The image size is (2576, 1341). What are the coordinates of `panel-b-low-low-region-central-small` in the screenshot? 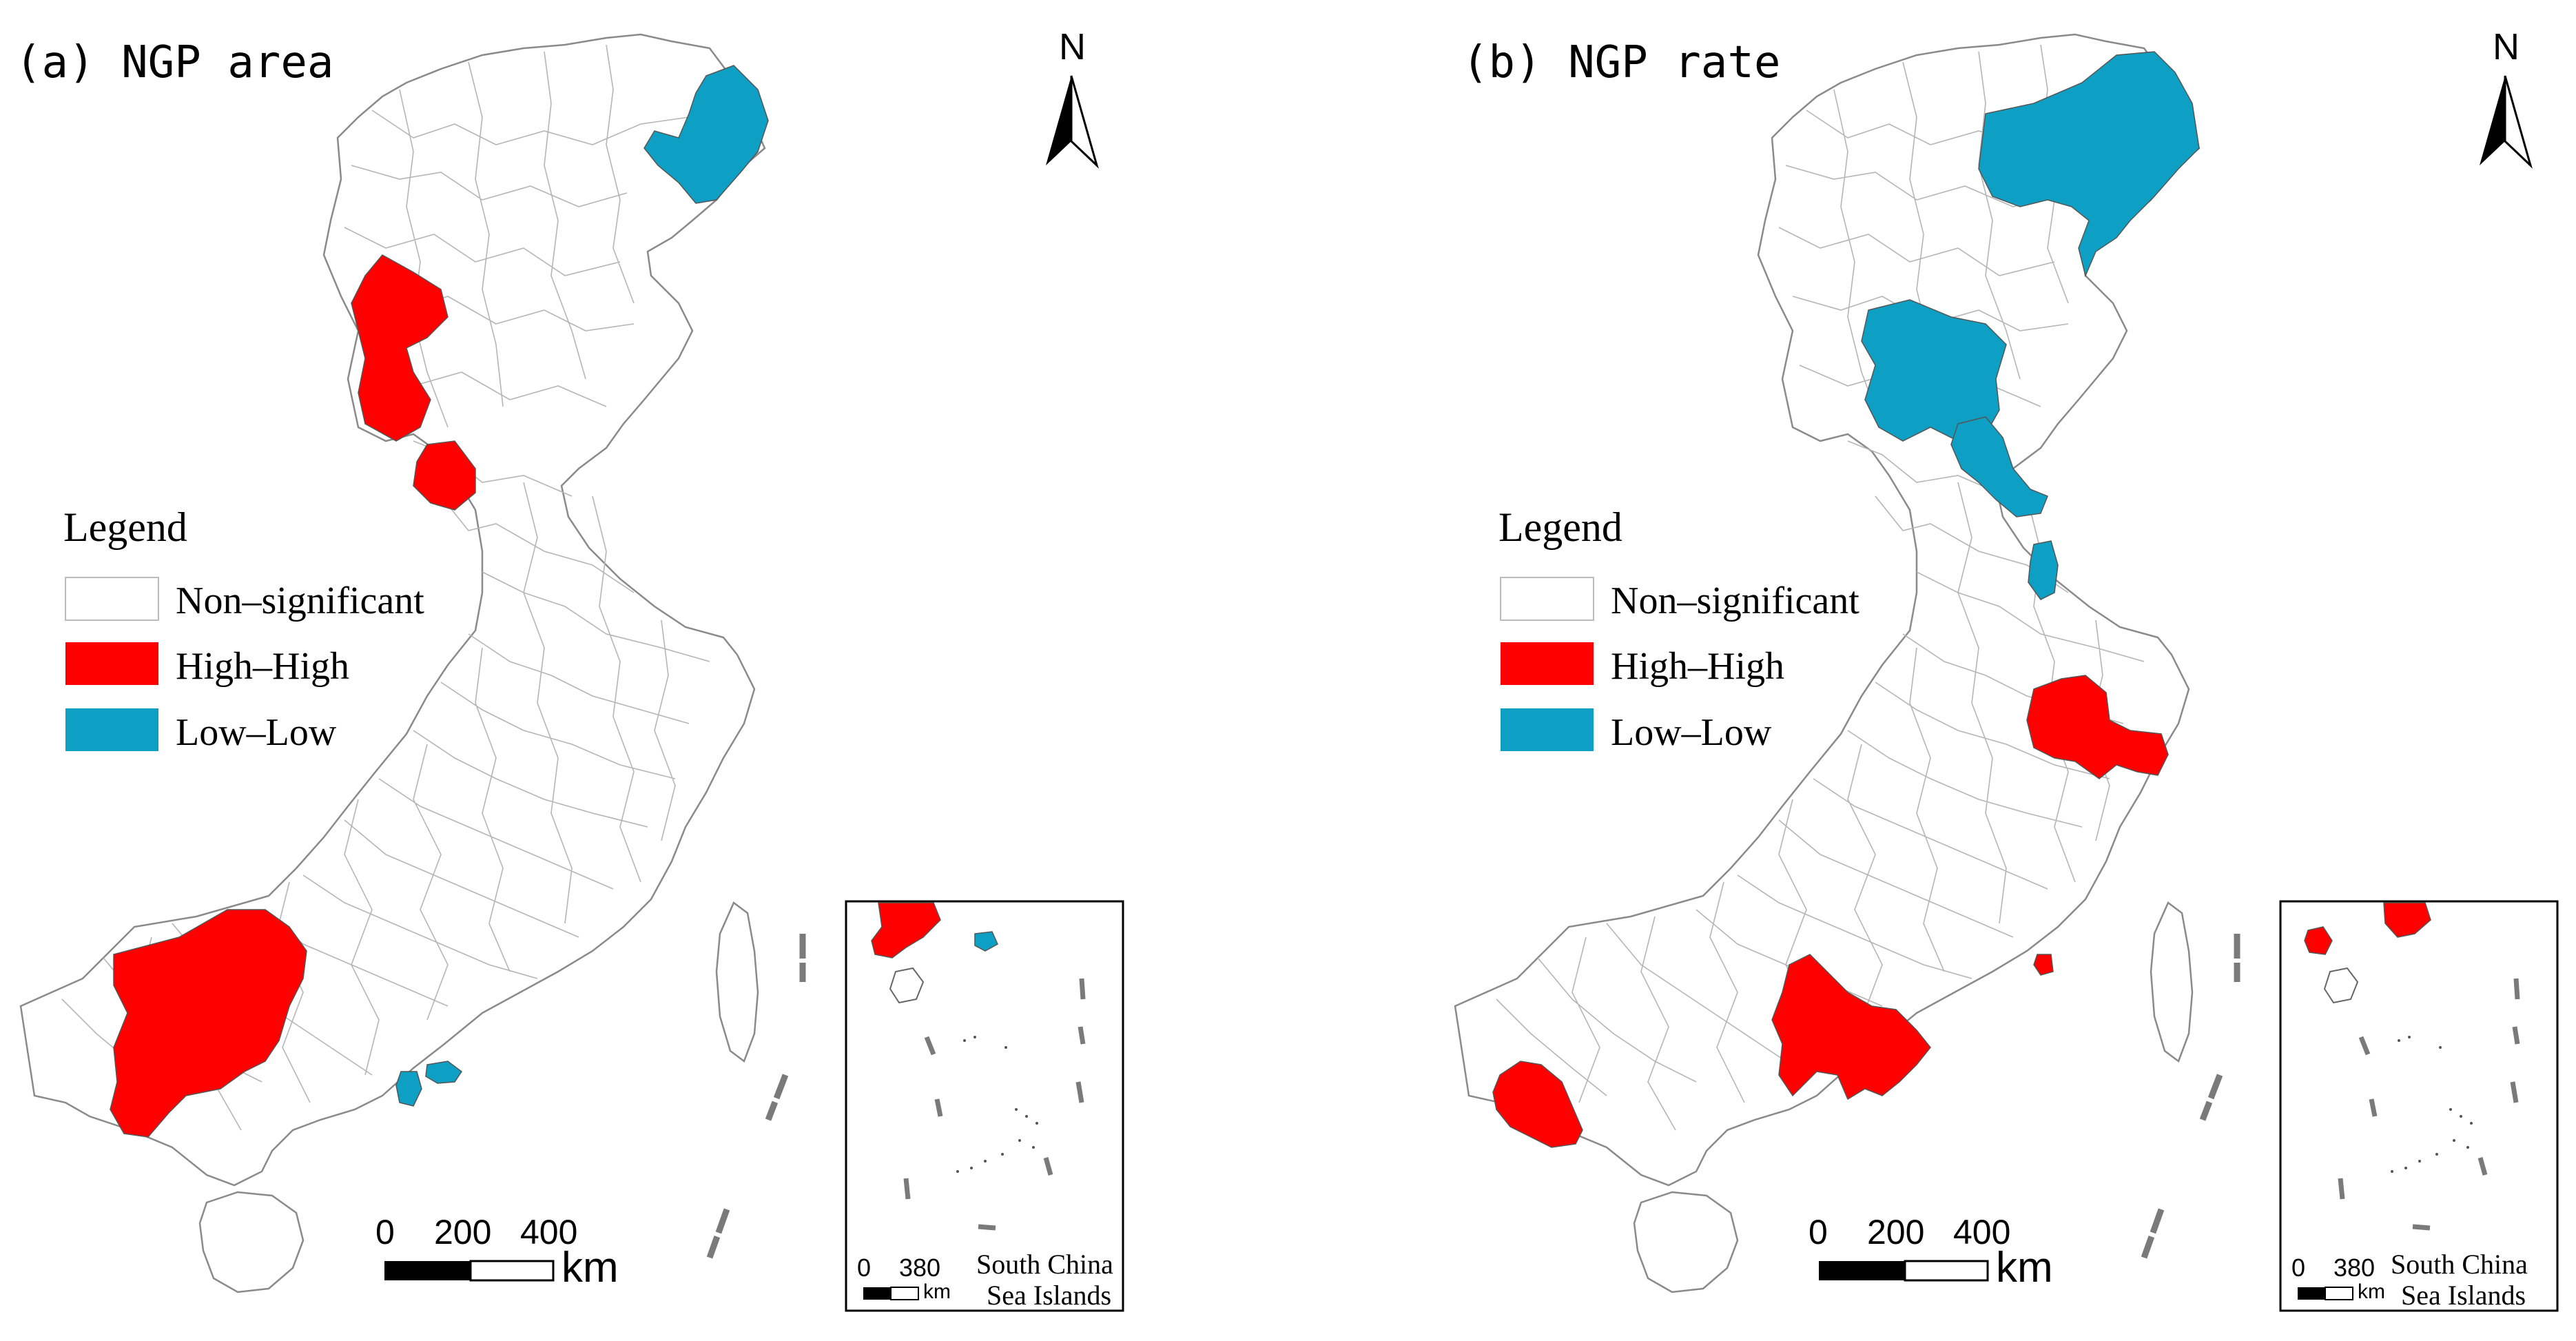 It's located at (2043, 570).